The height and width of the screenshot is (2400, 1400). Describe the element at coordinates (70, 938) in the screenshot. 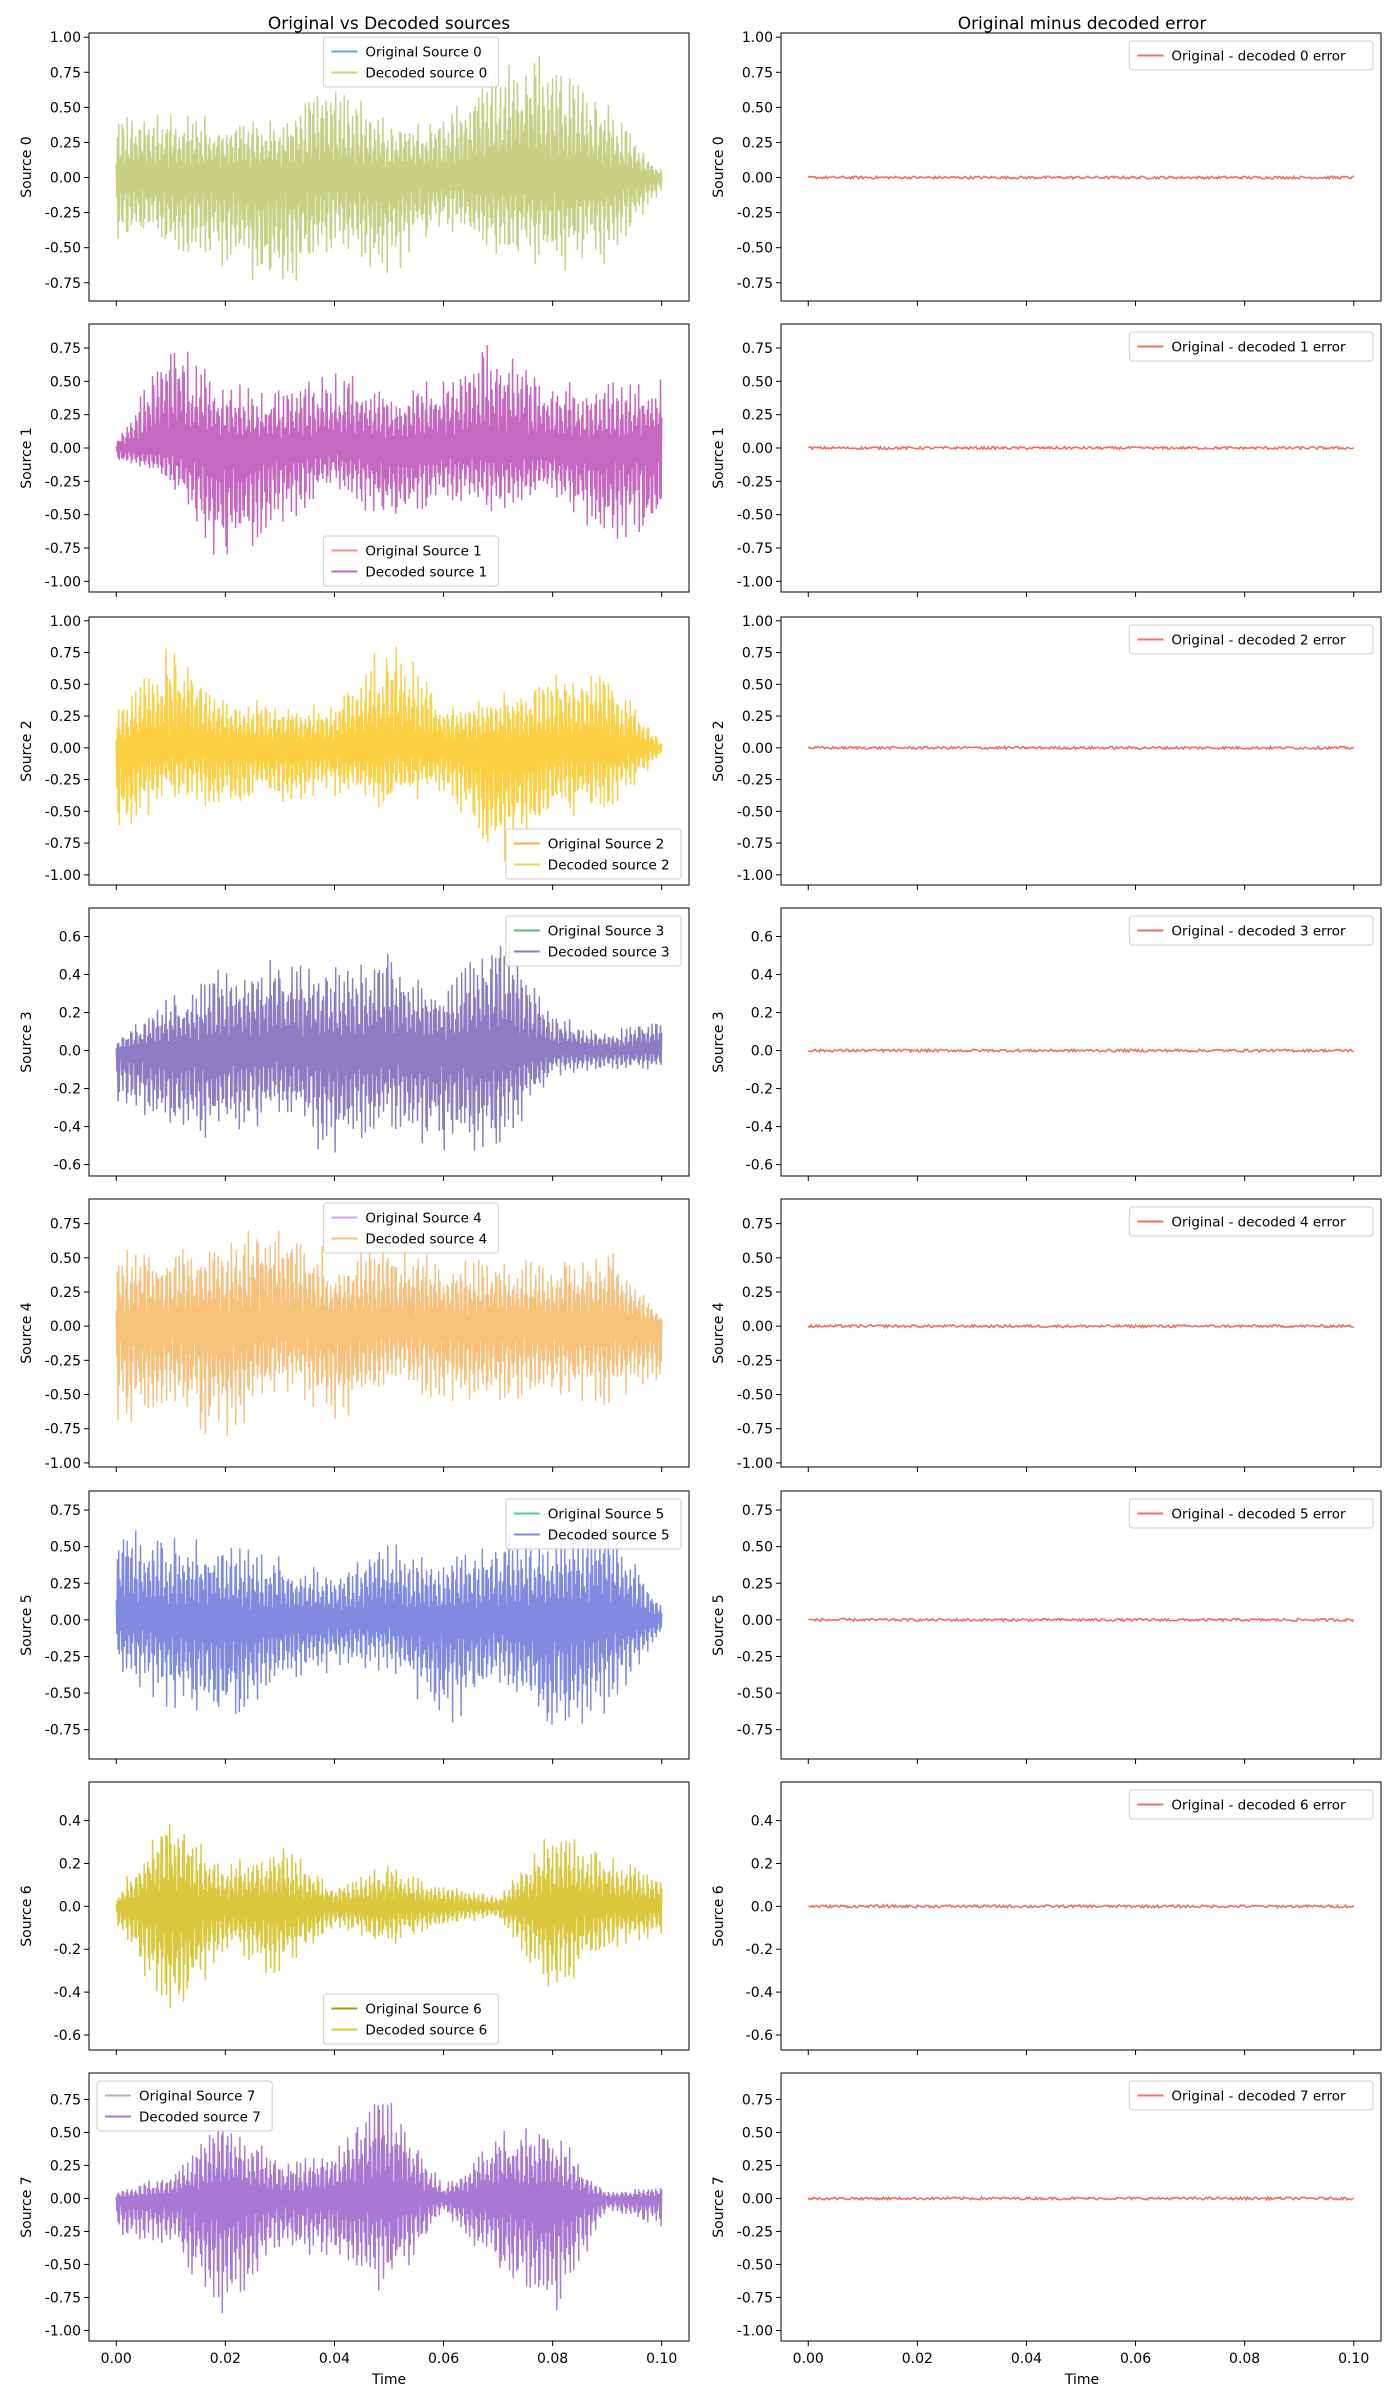

I see `y-tick-label: 0.6` at that location.